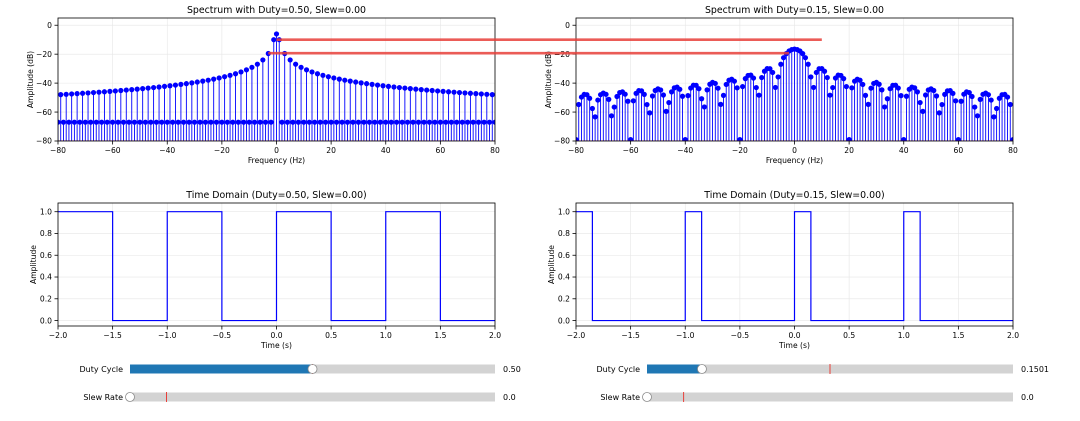 The width and height of the screenshot is (1080, 421). I want to click on slew-rate-slider-2: Slew Rate 0.0, so click(817, 397).